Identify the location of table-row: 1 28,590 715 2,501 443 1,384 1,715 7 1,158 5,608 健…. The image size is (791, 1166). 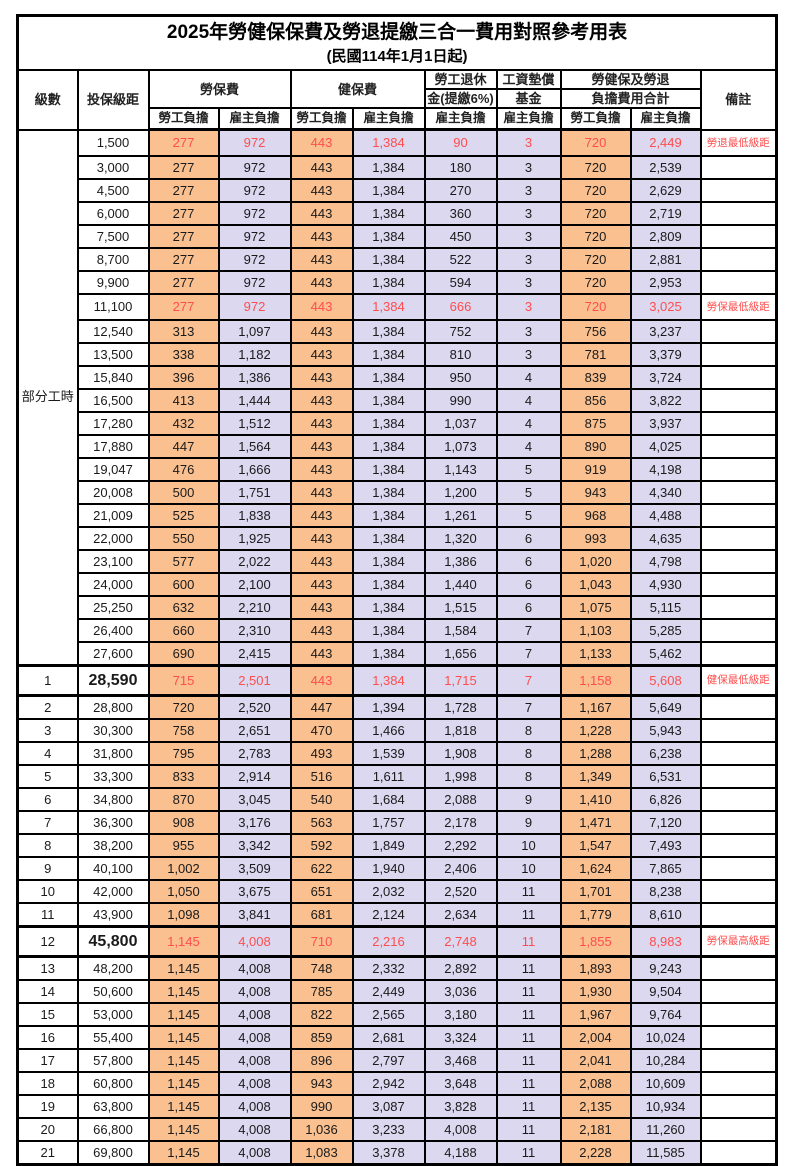
(397, 680).